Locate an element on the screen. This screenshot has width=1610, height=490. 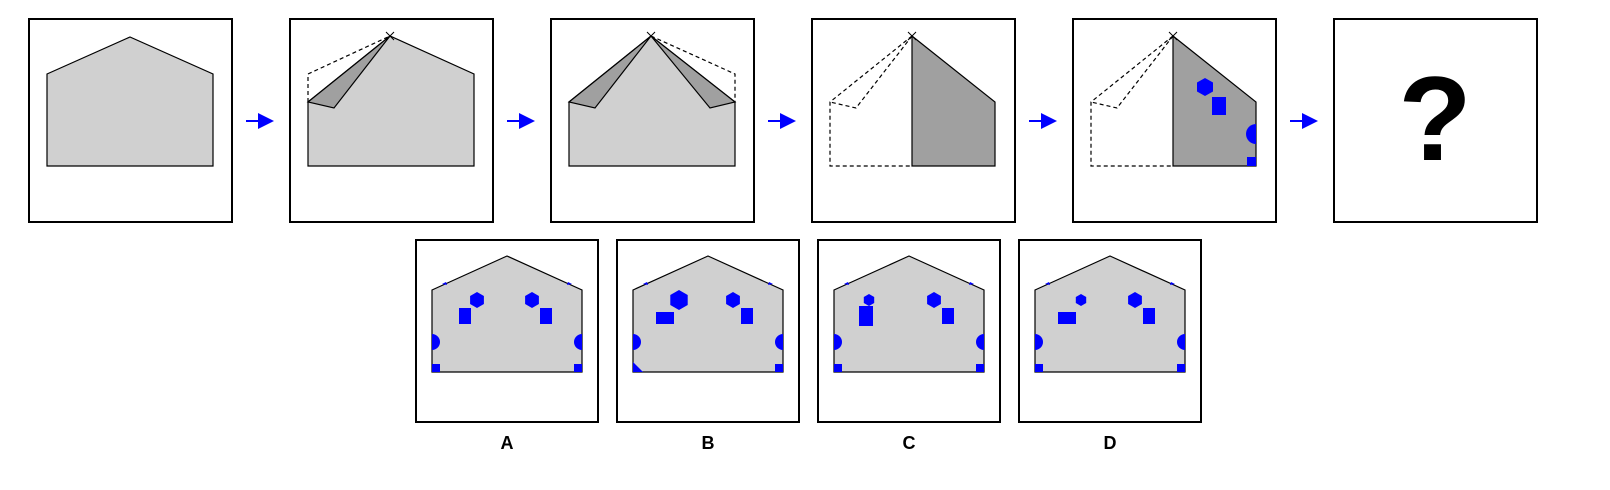
option-a: A is located at coordinates (507, 346).